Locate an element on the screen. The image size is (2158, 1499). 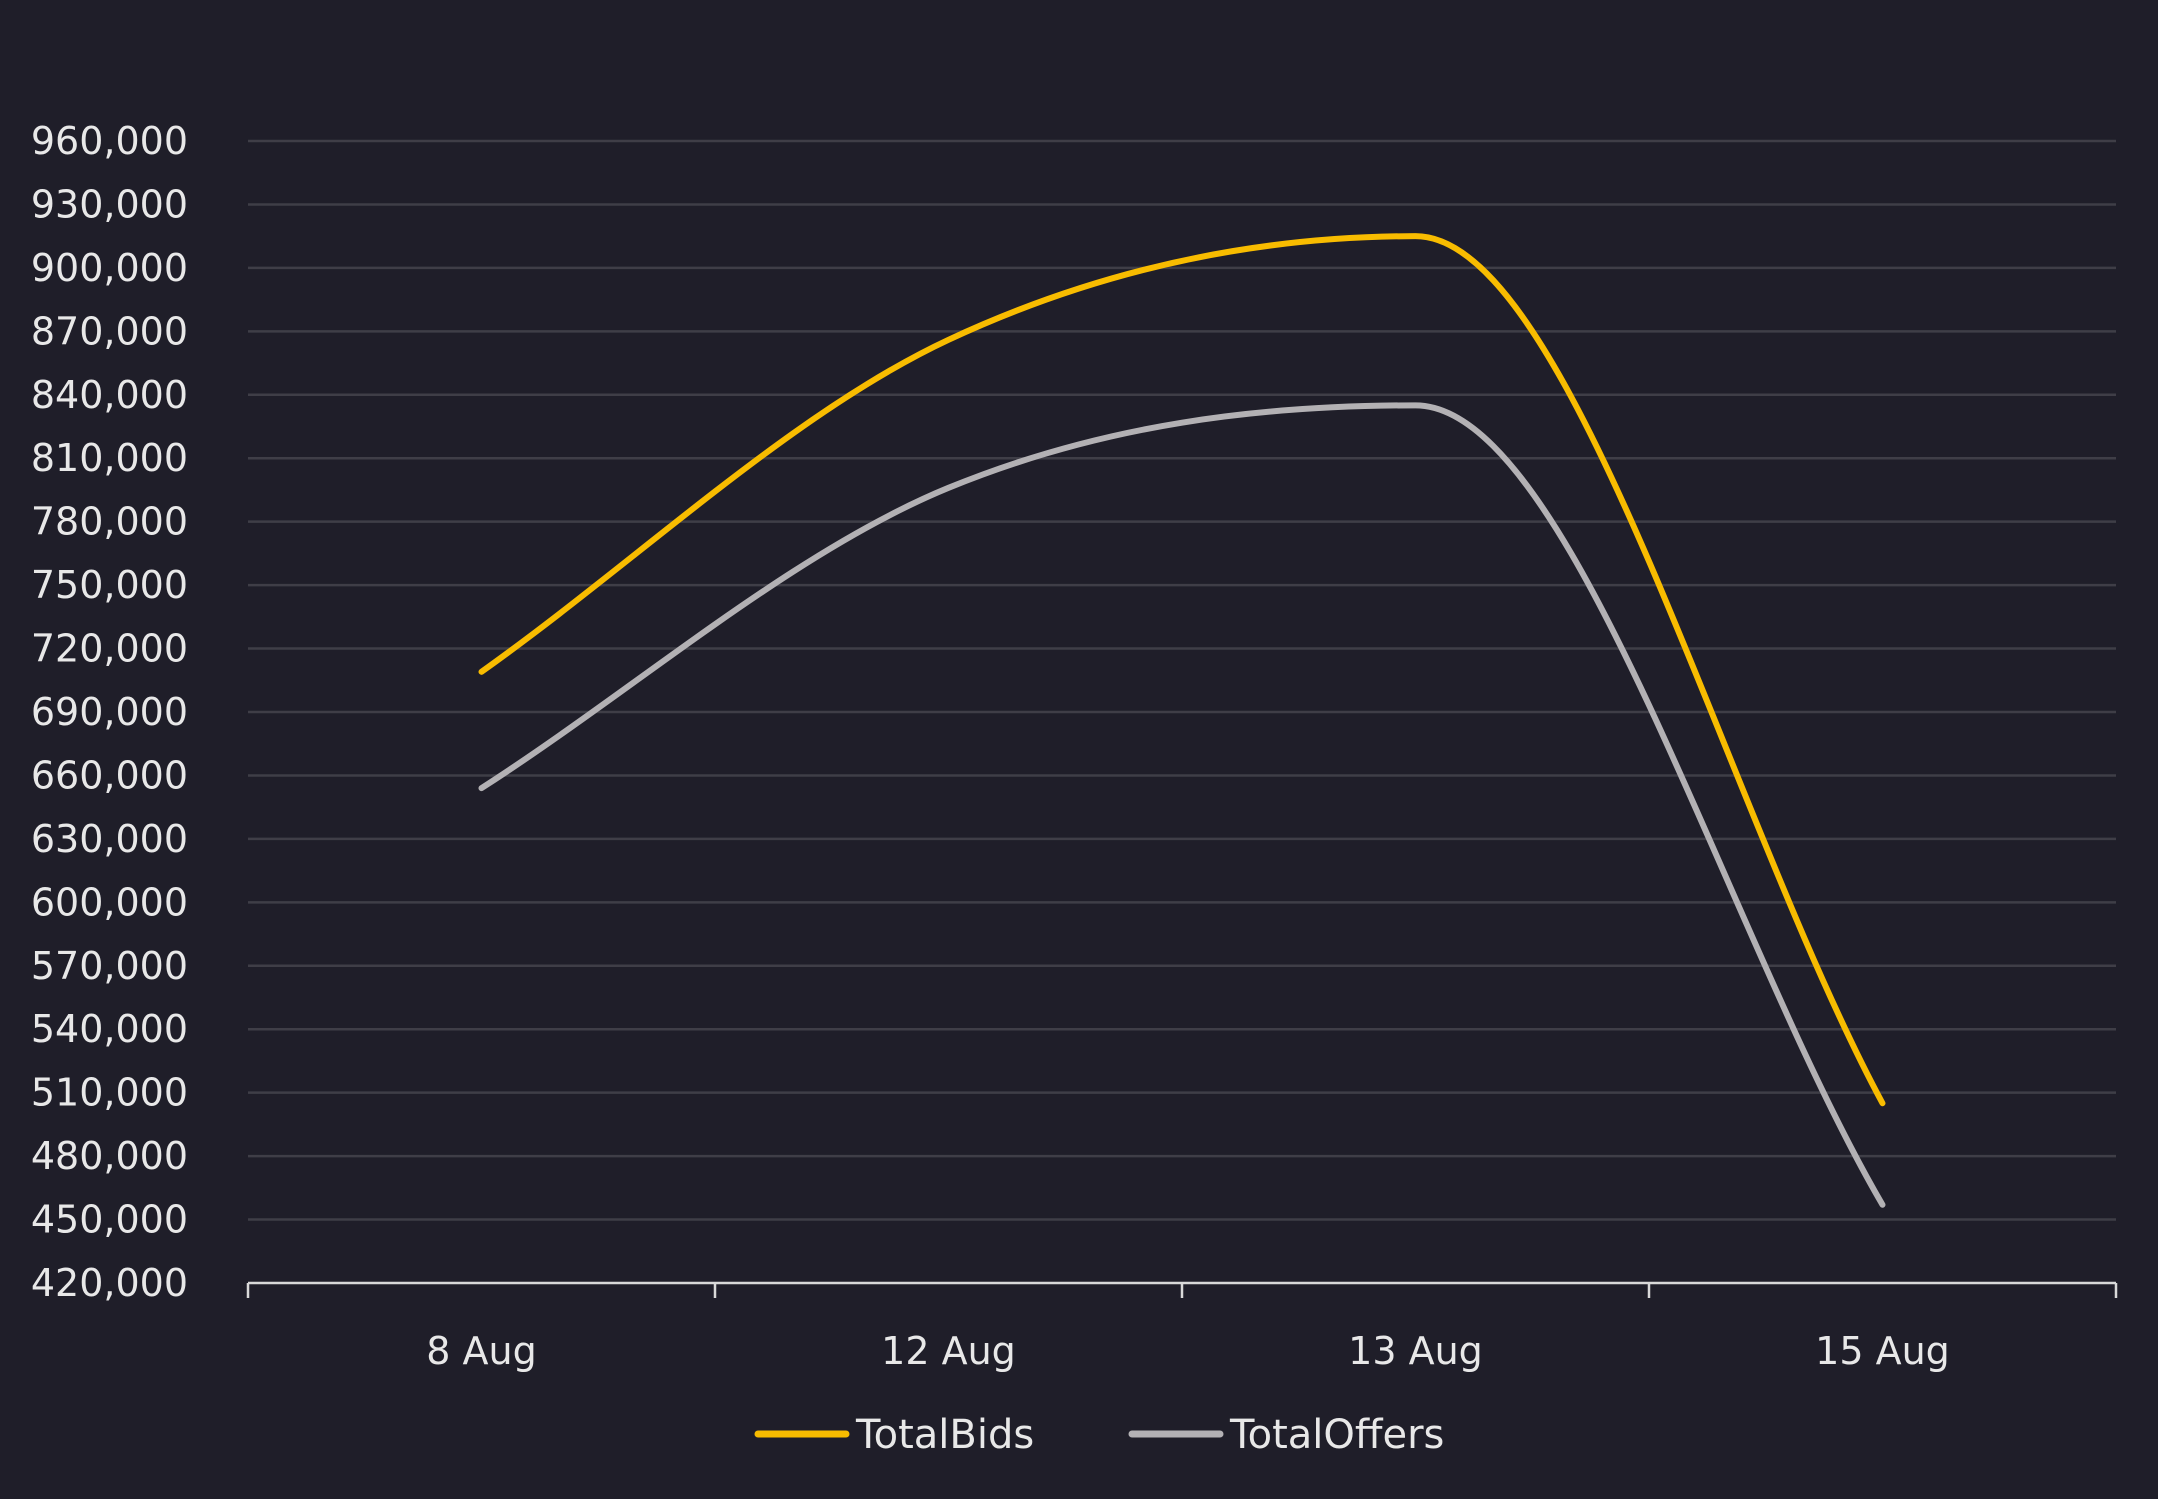
y-tick-label: 840,000 is located at coordinates (109, 395).